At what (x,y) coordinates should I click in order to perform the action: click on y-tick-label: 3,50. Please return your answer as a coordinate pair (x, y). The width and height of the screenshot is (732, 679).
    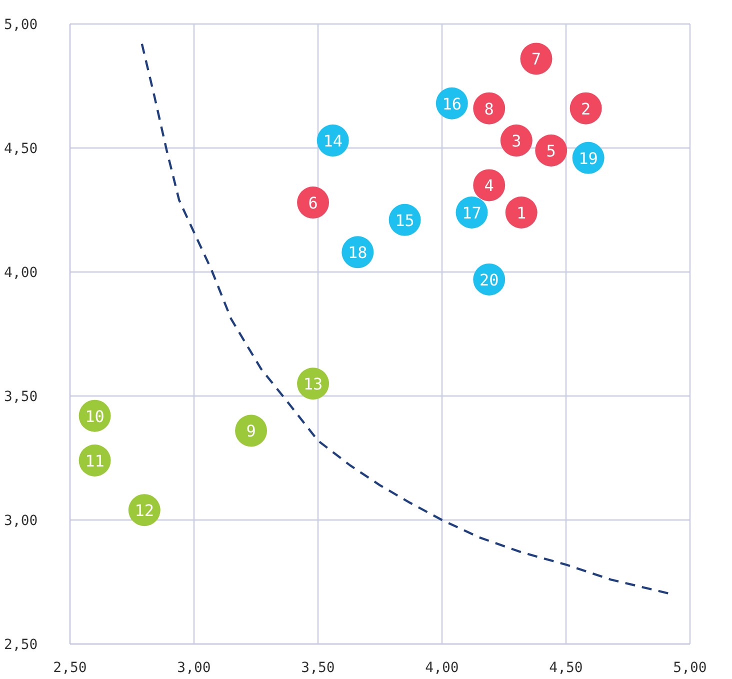
    Looking at the image, I should click on (21, 397).